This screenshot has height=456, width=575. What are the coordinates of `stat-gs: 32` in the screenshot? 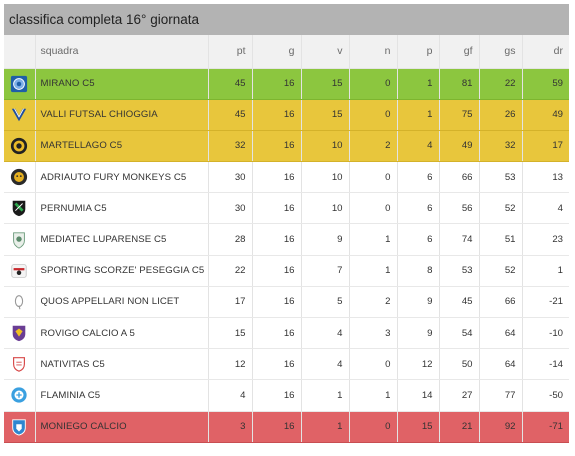 It's located at (501, 146).